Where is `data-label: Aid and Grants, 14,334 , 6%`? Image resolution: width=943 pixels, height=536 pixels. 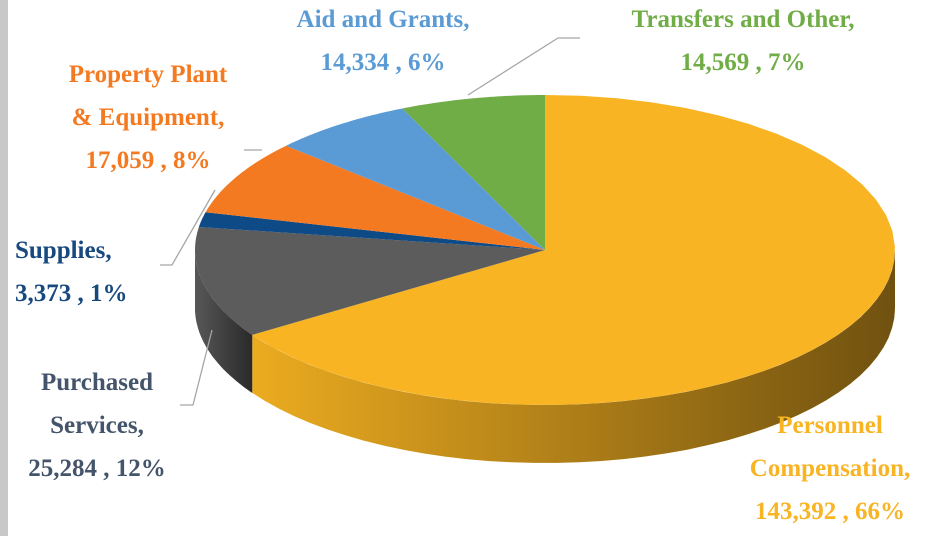 data-label: Aid and Grants, 14,334 , 6% is located at coordinates (383, 41).